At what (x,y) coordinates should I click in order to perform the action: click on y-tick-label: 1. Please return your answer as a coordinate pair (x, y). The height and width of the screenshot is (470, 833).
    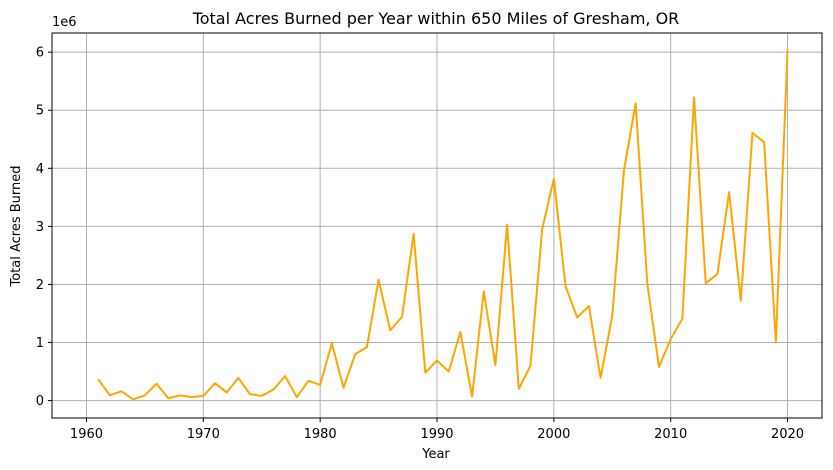
    Looking at the image, I should click on (40, 343).